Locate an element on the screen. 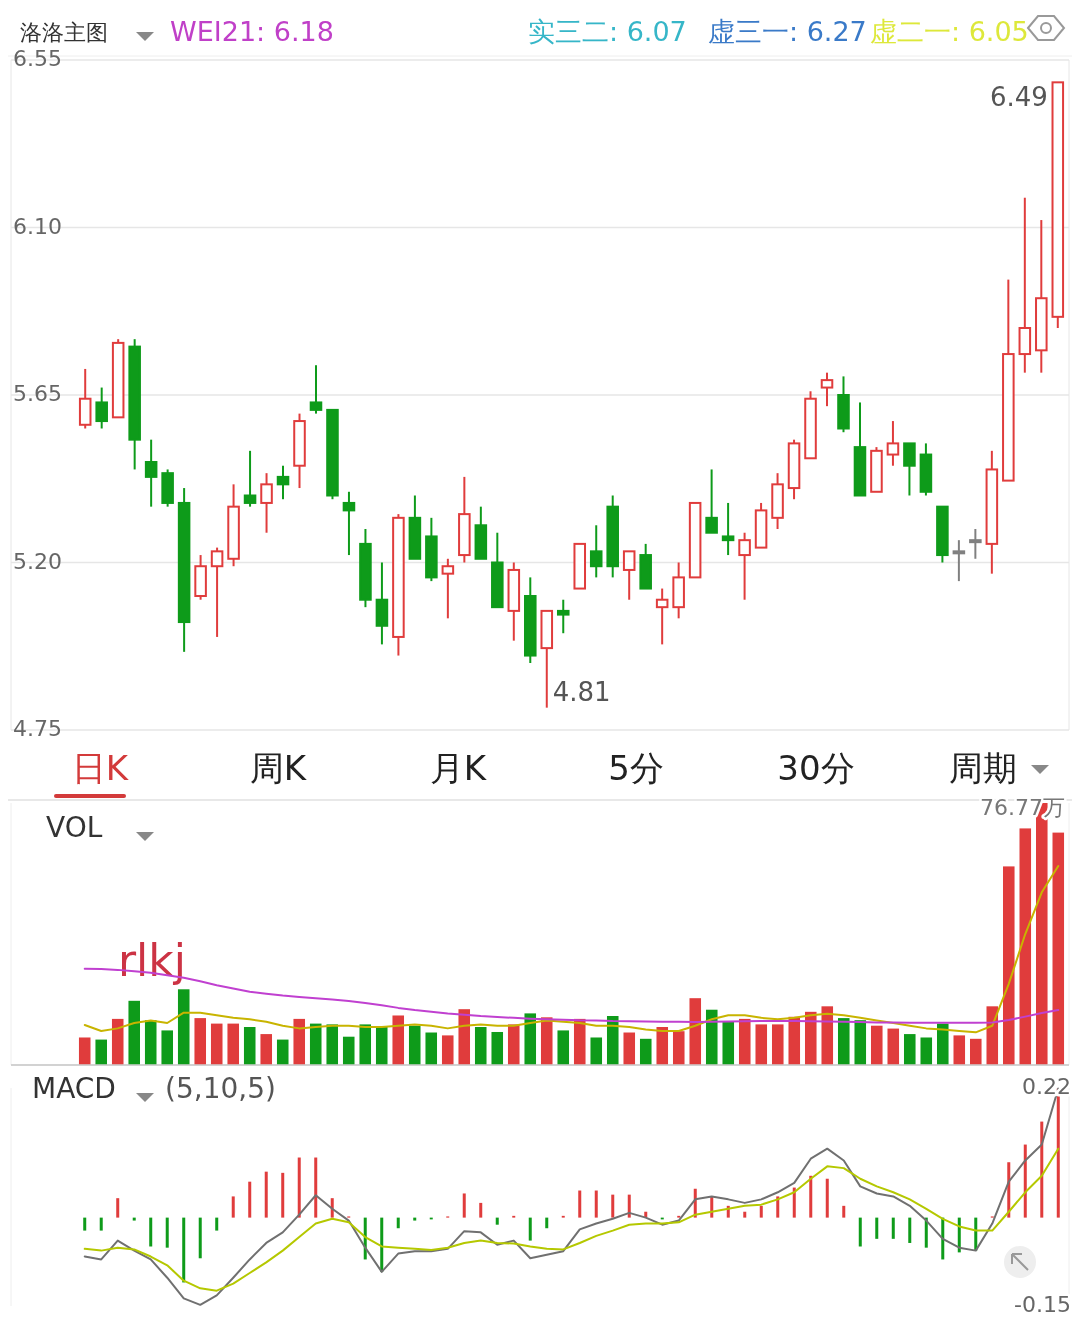 The image size is (1080, 1320). annotation: 4.81 is located at coordinates (581, 692).